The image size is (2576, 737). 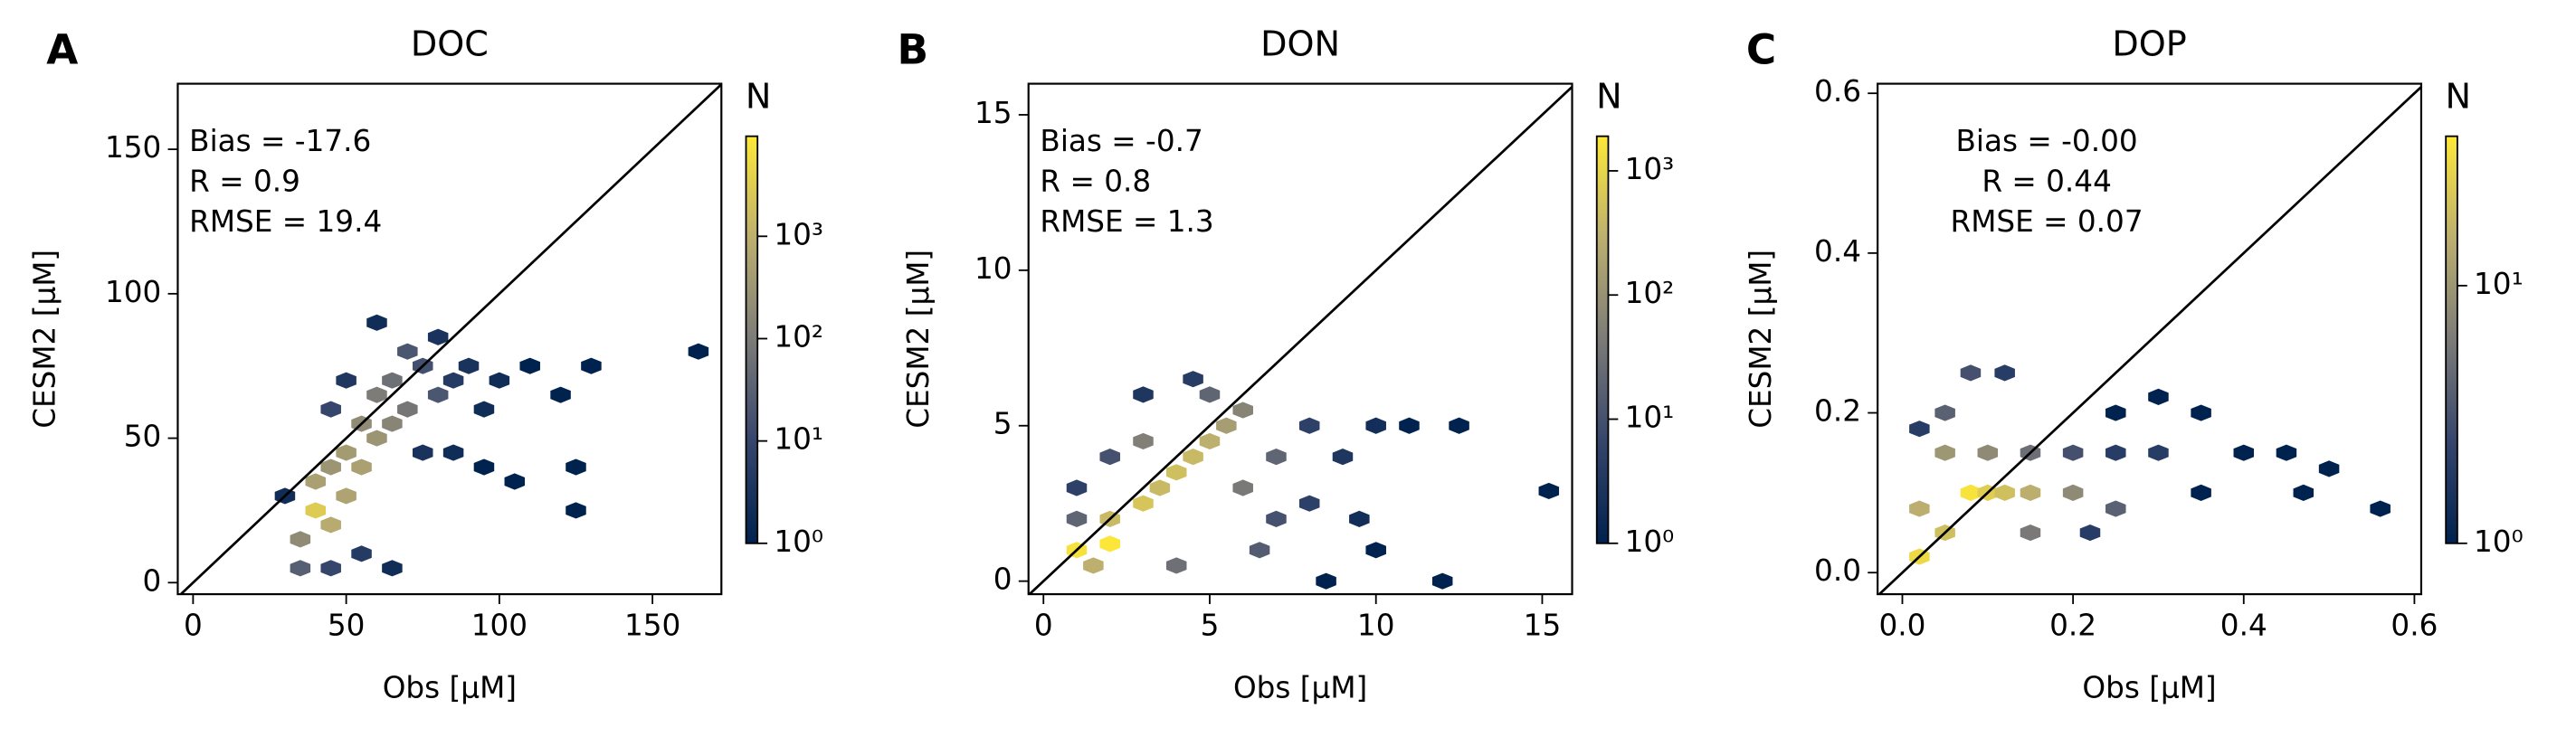 What do you see at coordinates (1543, 625) in the screenshot?
I see `x-tick-label: 15` at bounding box center [1543, 625].